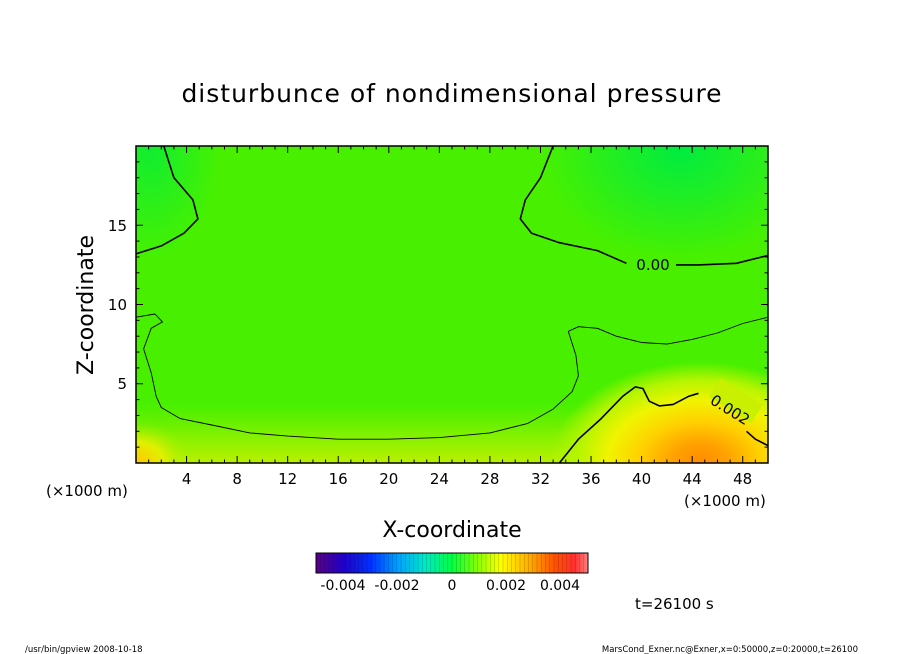 This screenshot has width=904, height=654. Describe the element at coordinates (287, 479) in the screenshot. I see `x-tick-label: 12` at that location.